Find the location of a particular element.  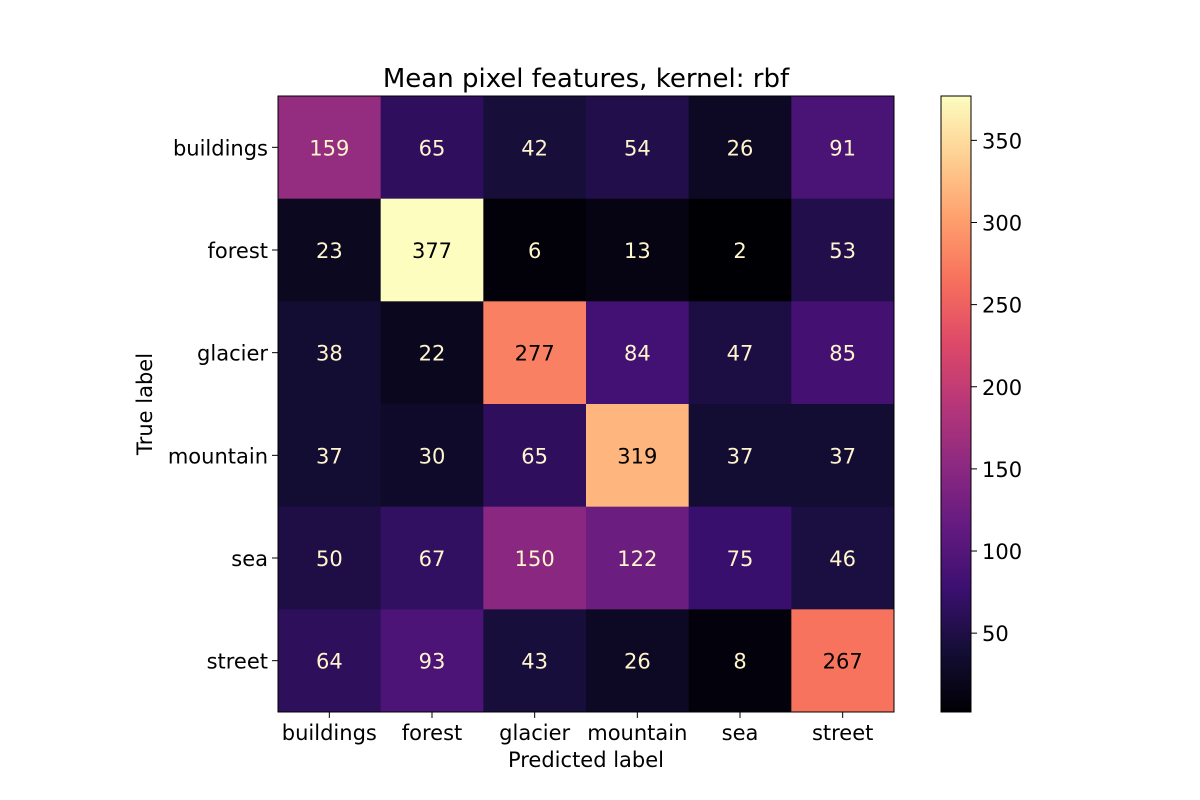

cell-value-label: 2 is located at coordinates (739, 251).